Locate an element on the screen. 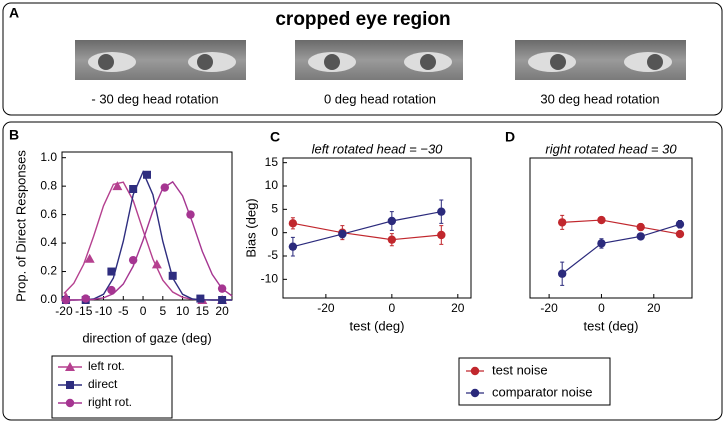 This screenshot has width=726, height=424. image-caption: 30 deg head rotation is located at coordinates (599, 98).